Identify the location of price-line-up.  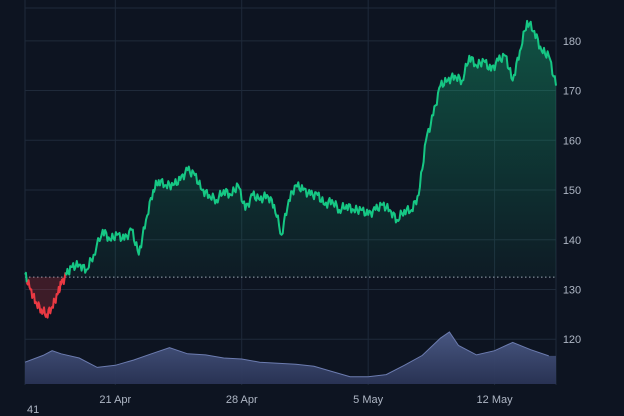
(26, 277).